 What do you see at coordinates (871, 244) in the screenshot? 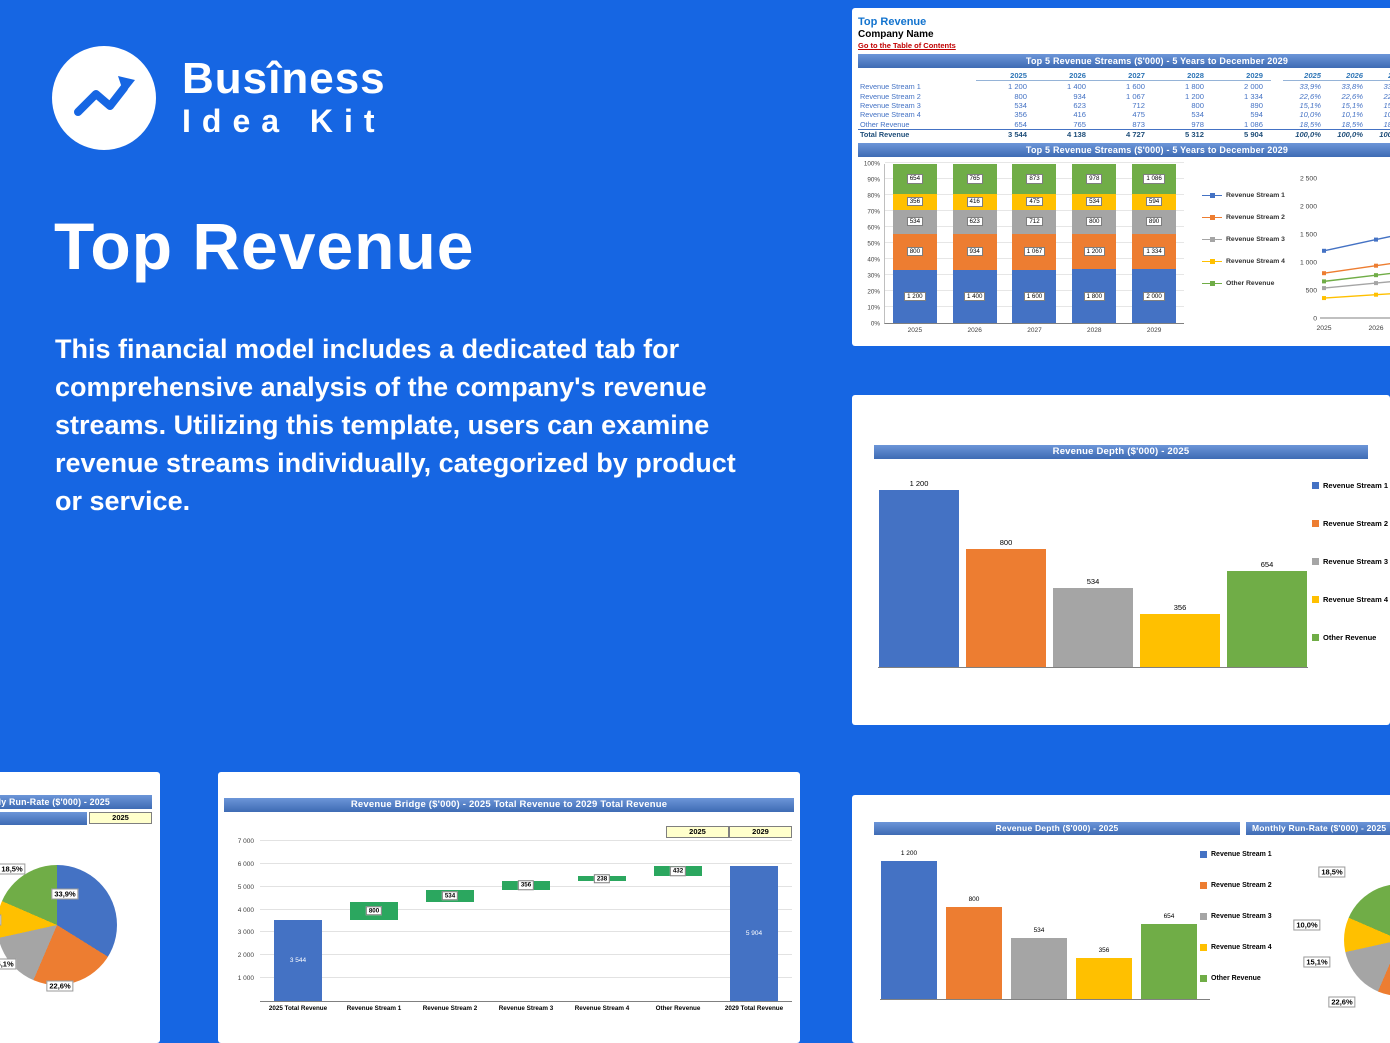
I see `stacked-y-axis: 100% 90% 80% 70% 60% 50% 40% 30% 20% 10% 0%` at bounding box center [871, 244].